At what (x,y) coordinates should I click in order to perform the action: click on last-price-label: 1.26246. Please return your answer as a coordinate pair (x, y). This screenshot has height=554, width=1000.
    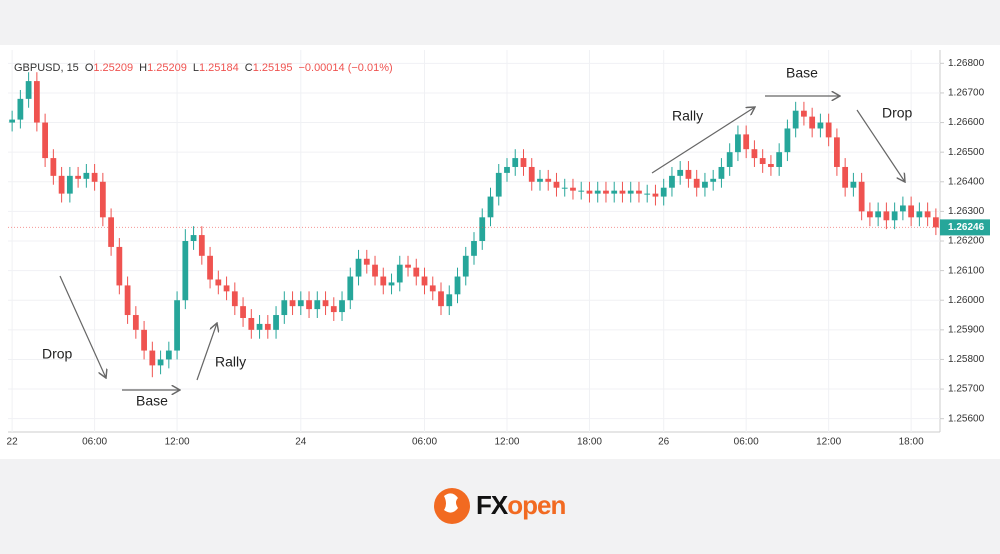
    Looking at the image, I should click on (966, 227).